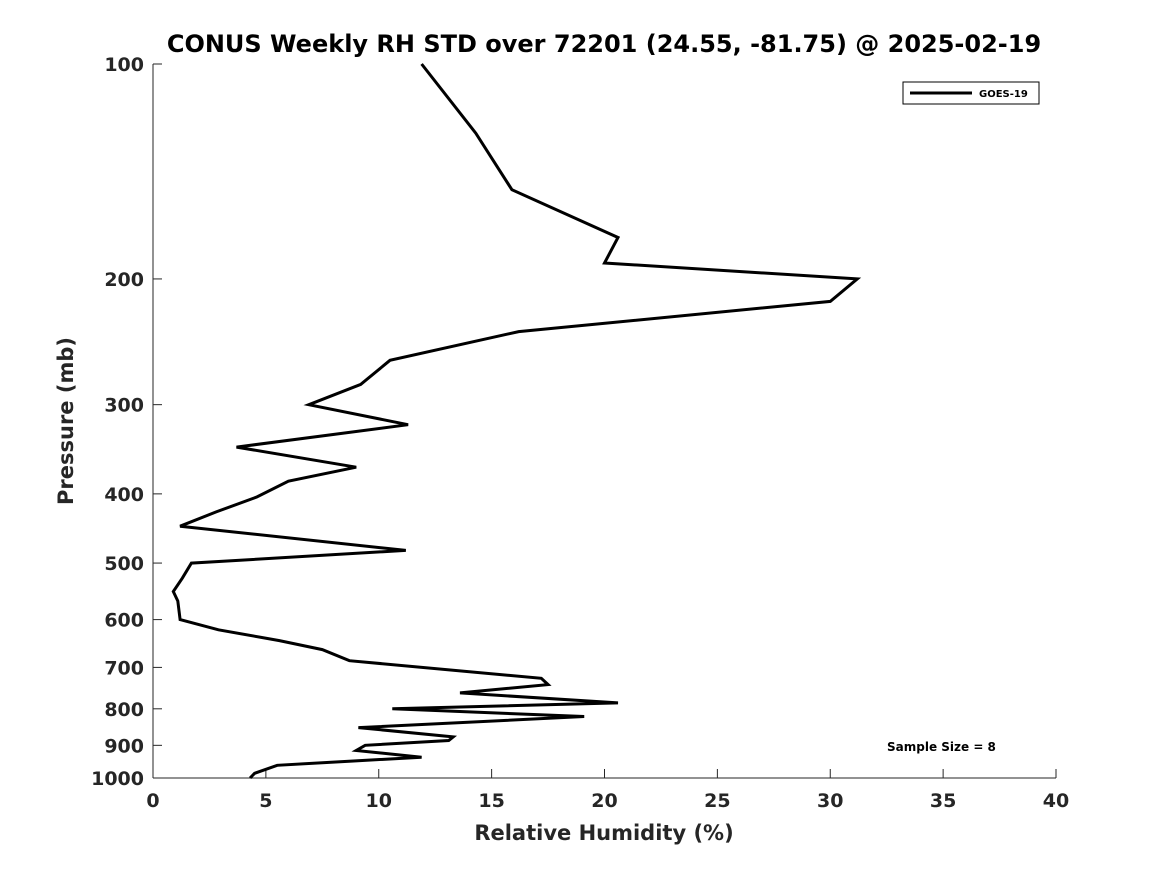 This screenshot has height=875, width=1167. Describe the element at coordinates (830, 801) in the screenshot. I see `x-tick-label: 30` at that location.